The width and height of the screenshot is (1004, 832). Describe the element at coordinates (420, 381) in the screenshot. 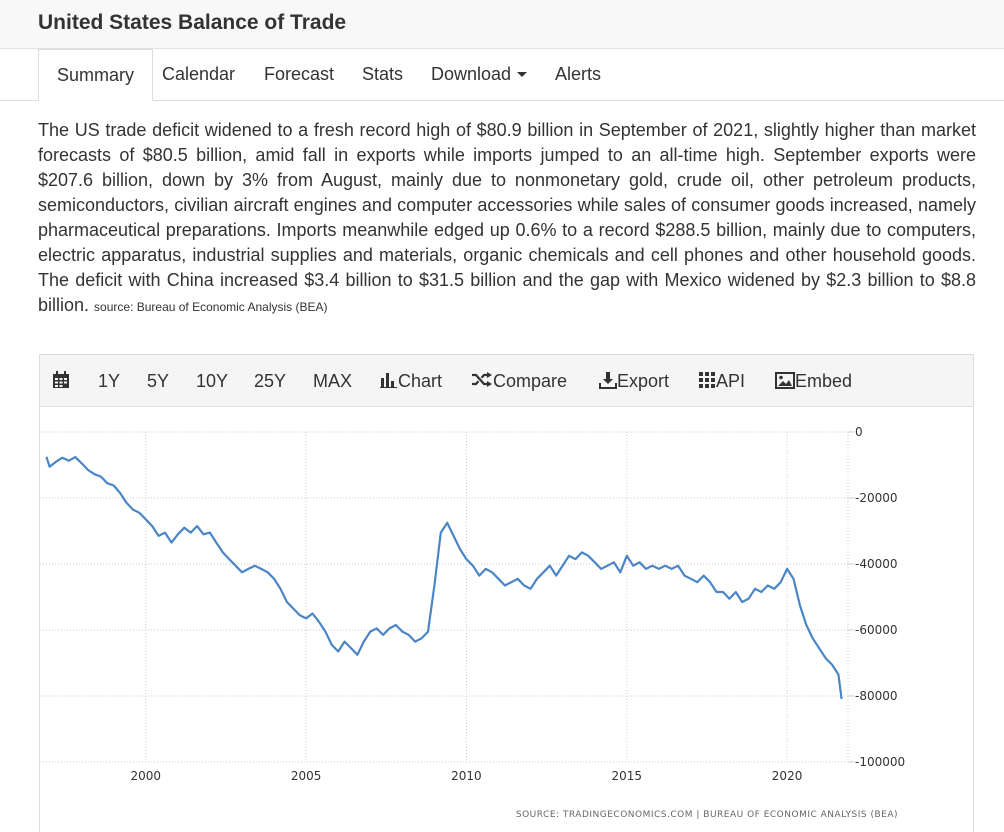

I see `chart-button-label: Chart` at that location.